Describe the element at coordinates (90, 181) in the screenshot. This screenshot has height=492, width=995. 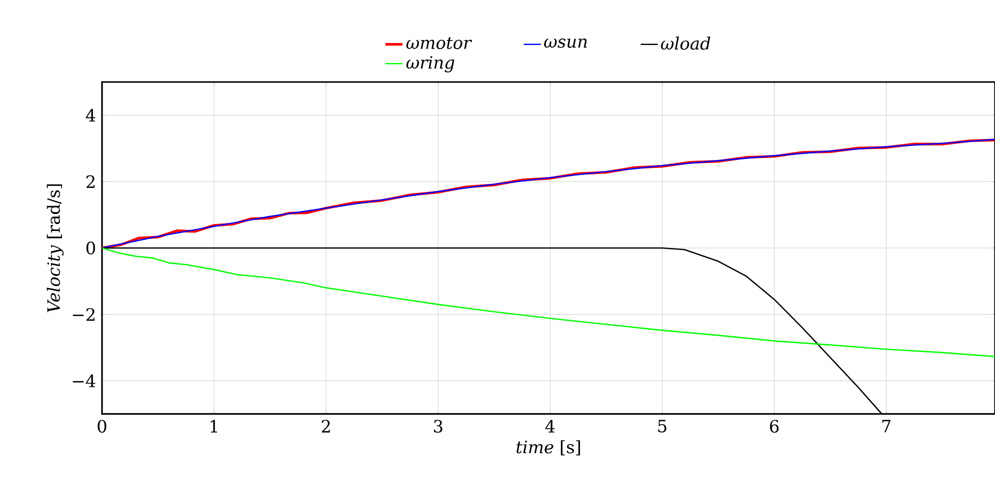
I see `y-tick-label: 2` at that location.